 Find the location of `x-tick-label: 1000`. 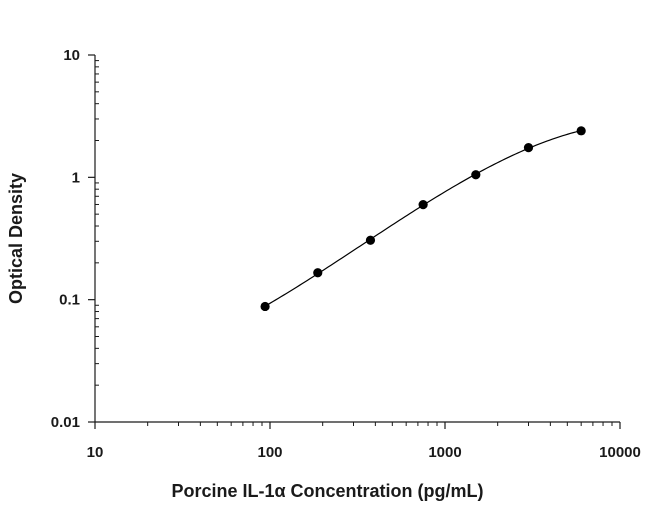

x-tick-label: 1000 is located at coordinates (444, 452).